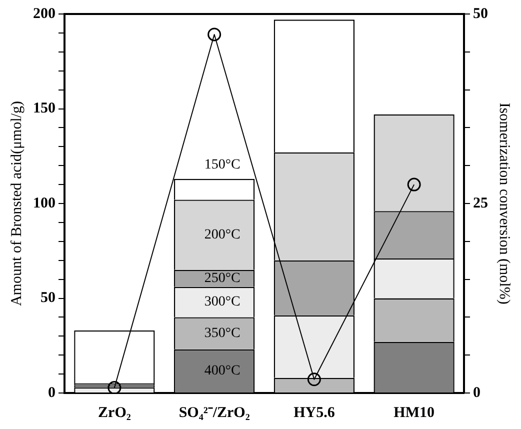 Image resolution: width=521 pixels, height=429 pixels. Describe the element at coordinates (222, 333) in the screenshot. I see `series-label: 350°C` at that location.